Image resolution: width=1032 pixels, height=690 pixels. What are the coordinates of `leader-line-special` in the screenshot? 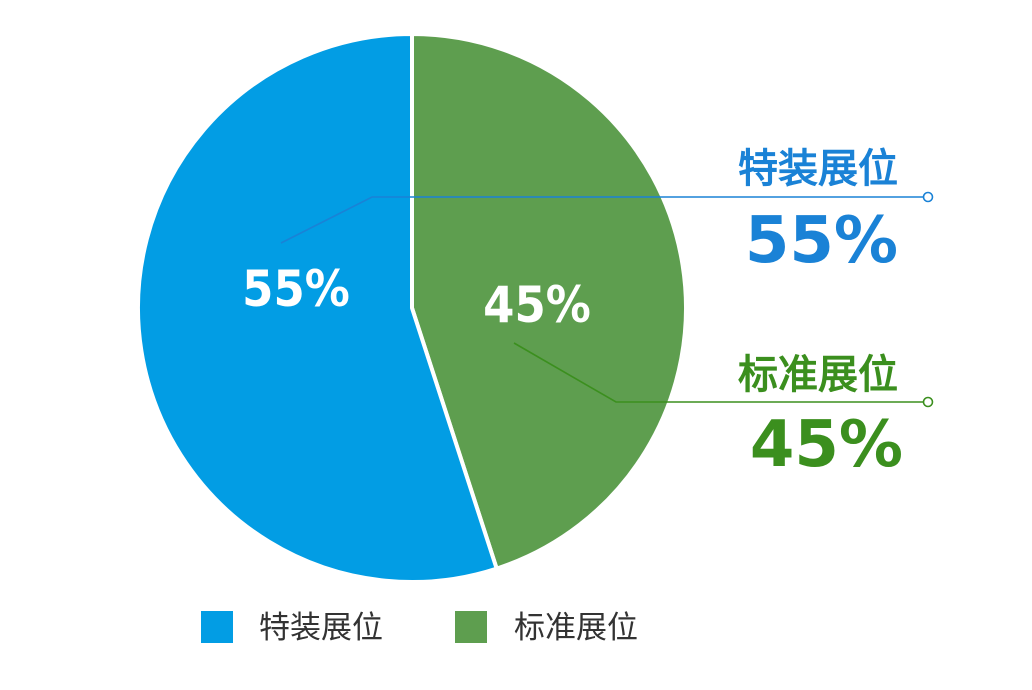 It's located at (603, 220).